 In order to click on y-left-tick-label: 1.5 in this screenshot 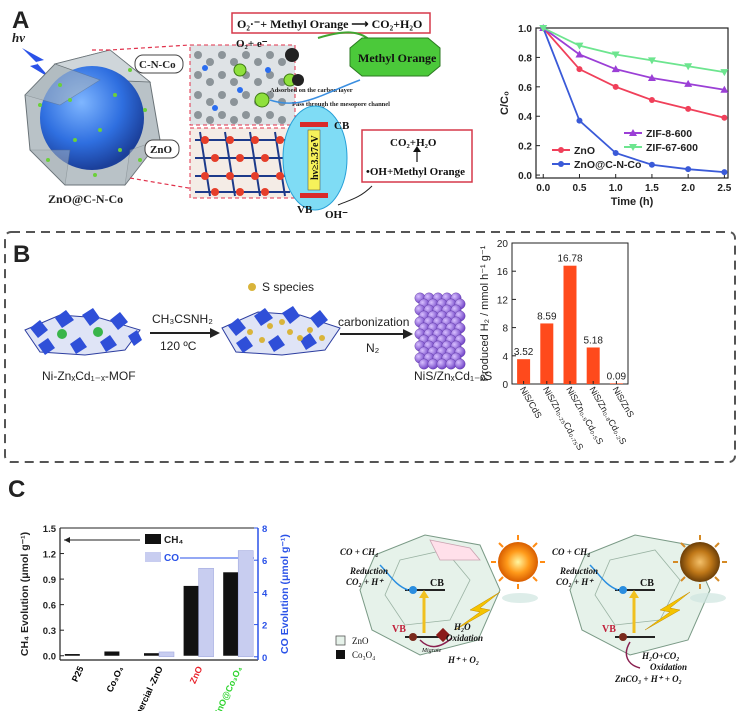, I will do `click(50, 529)`.